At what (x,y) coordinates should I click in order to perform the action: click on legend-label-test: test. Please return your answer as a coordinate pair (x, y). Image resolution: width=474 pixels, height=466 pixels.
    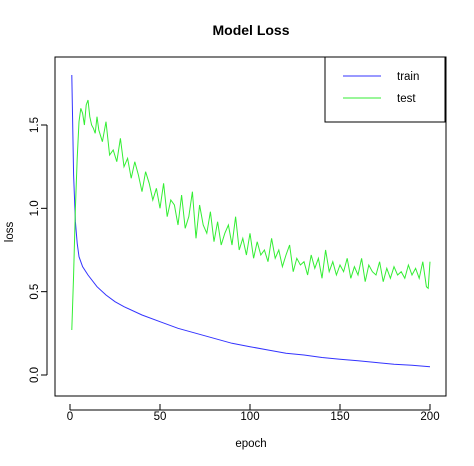
    Looking at the image, I should click on (406, 99).